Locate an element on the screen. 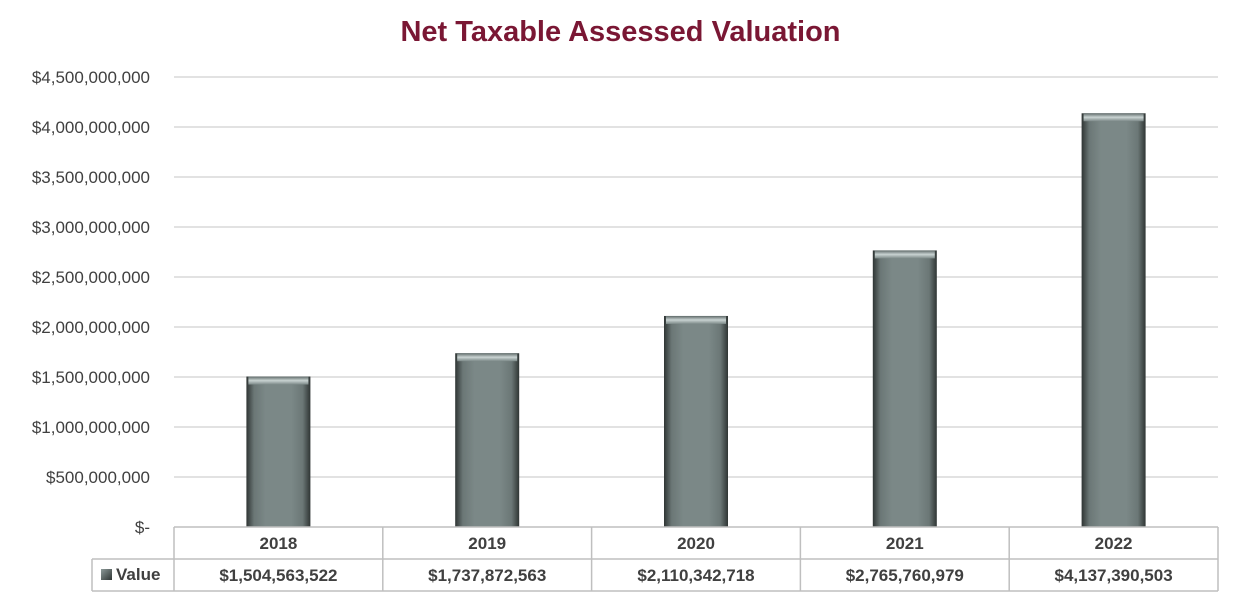 The image size is (1241, 603). y-tick-label: $2,500,000,000 is located at coordinates (91, 277).